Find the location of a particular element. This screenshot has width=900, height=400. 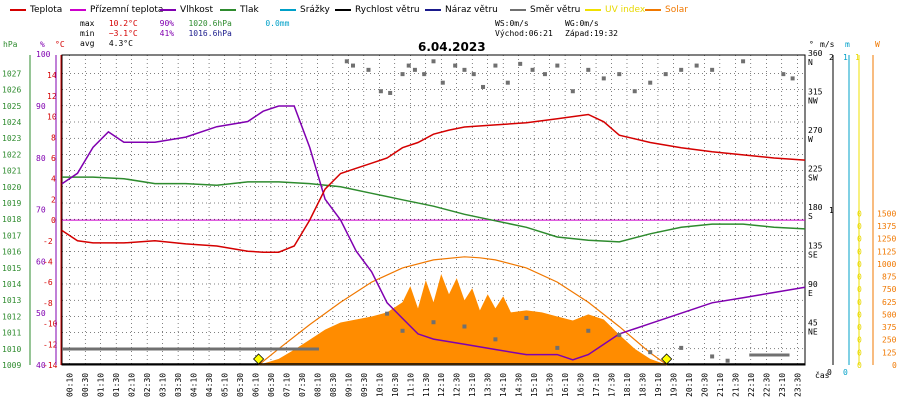

x-tick-label: 08:10 is located at coordinates (317, 385).